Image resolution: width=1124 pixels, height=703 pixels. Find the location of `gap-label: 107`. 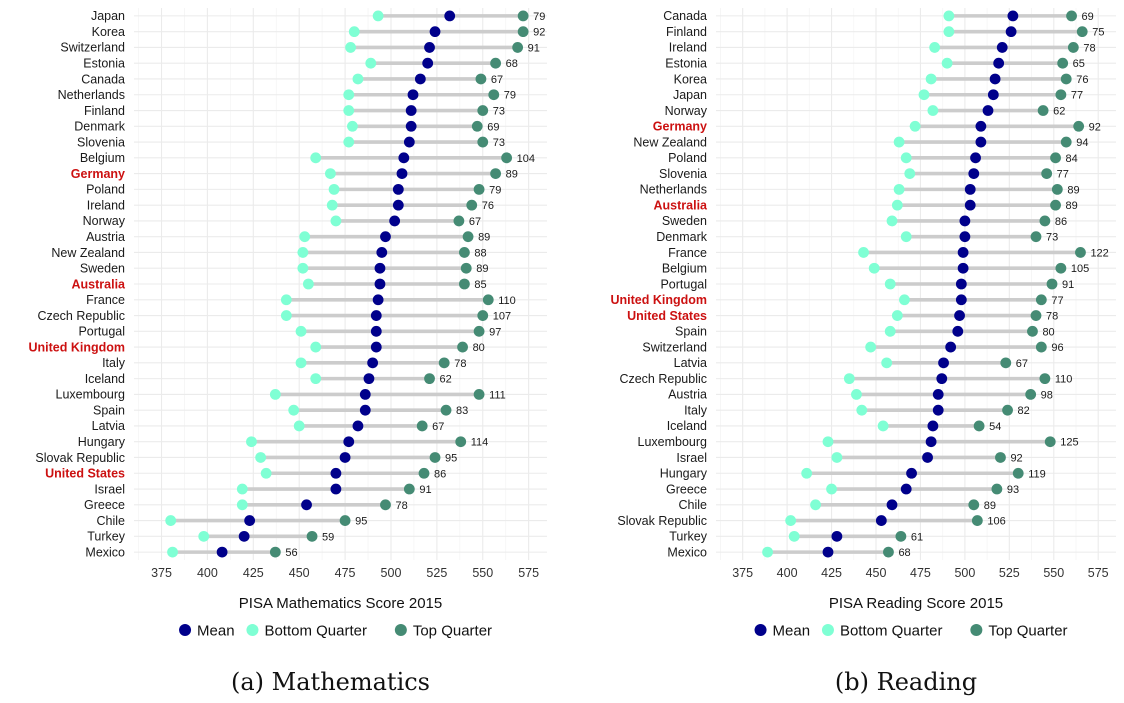

gap-label: 107 is located at coordinates (502, 317).